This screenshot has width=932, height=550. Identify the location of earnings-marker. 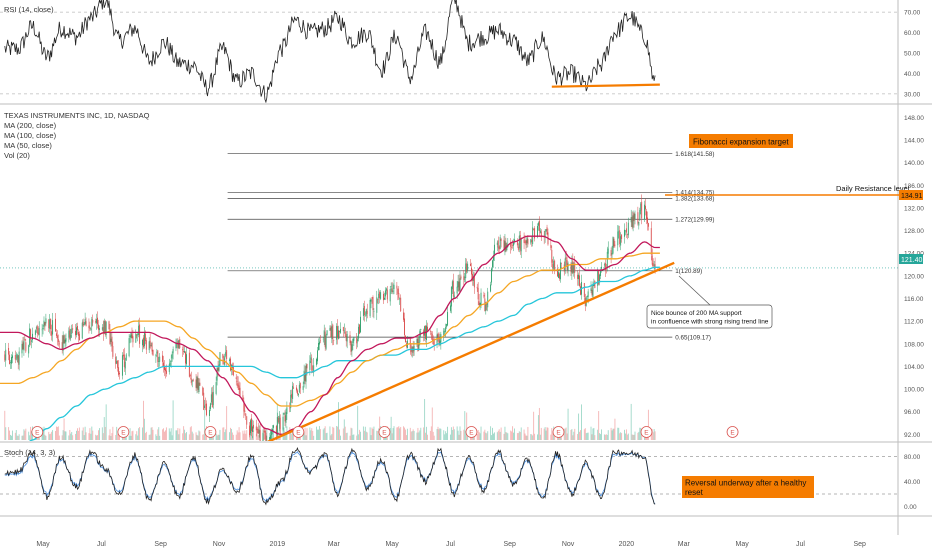
(558, 432).